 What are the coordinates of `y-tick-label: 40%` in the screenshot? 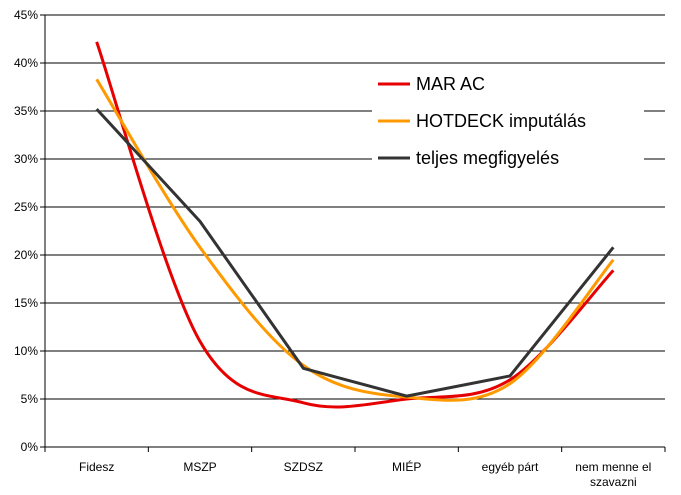 It's located at (26, 63).